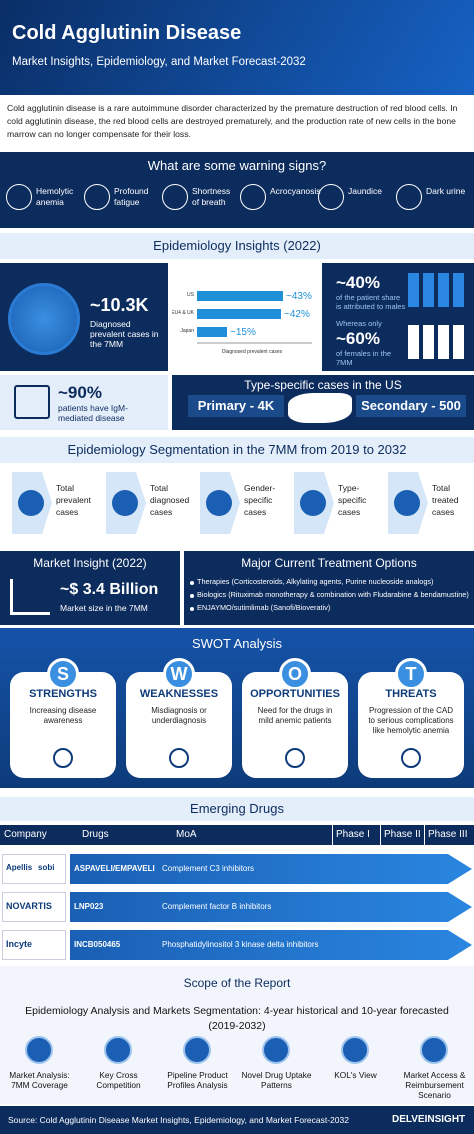 Image resolution: width=474 pixels, height=1134 pixels. What do you see at coordinates (295, 694) in the screenshot?
I see `swot-heading: OPPORTUNITIES` at bounding box center [295, 694].